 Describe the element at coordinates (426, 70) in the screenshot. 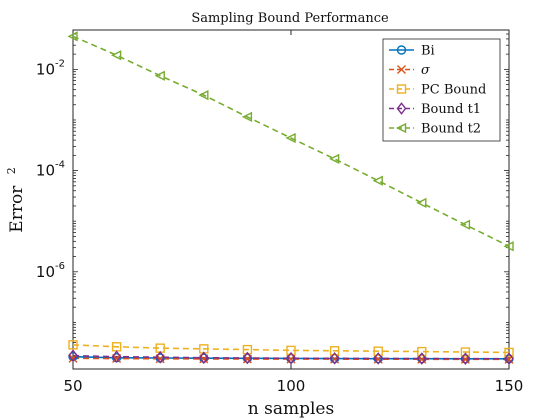

I see `legend-label-sigma: σ` at that location.